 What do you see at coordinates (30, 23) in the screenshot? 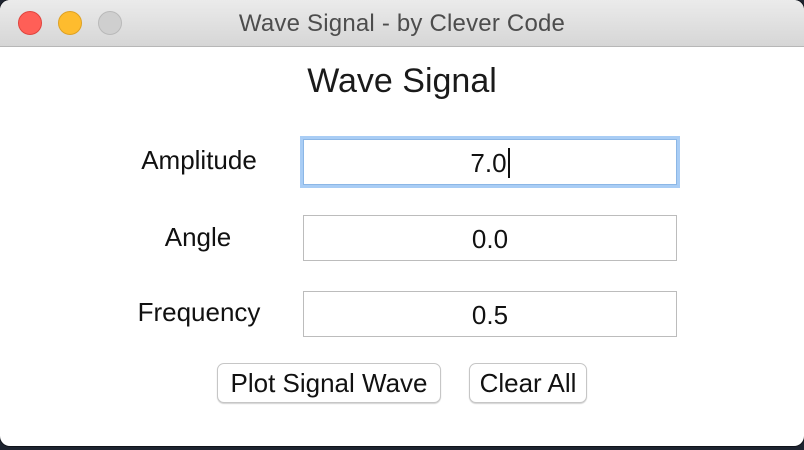
I see `close-traffic-light-icon` at bounding box center [30, 23].